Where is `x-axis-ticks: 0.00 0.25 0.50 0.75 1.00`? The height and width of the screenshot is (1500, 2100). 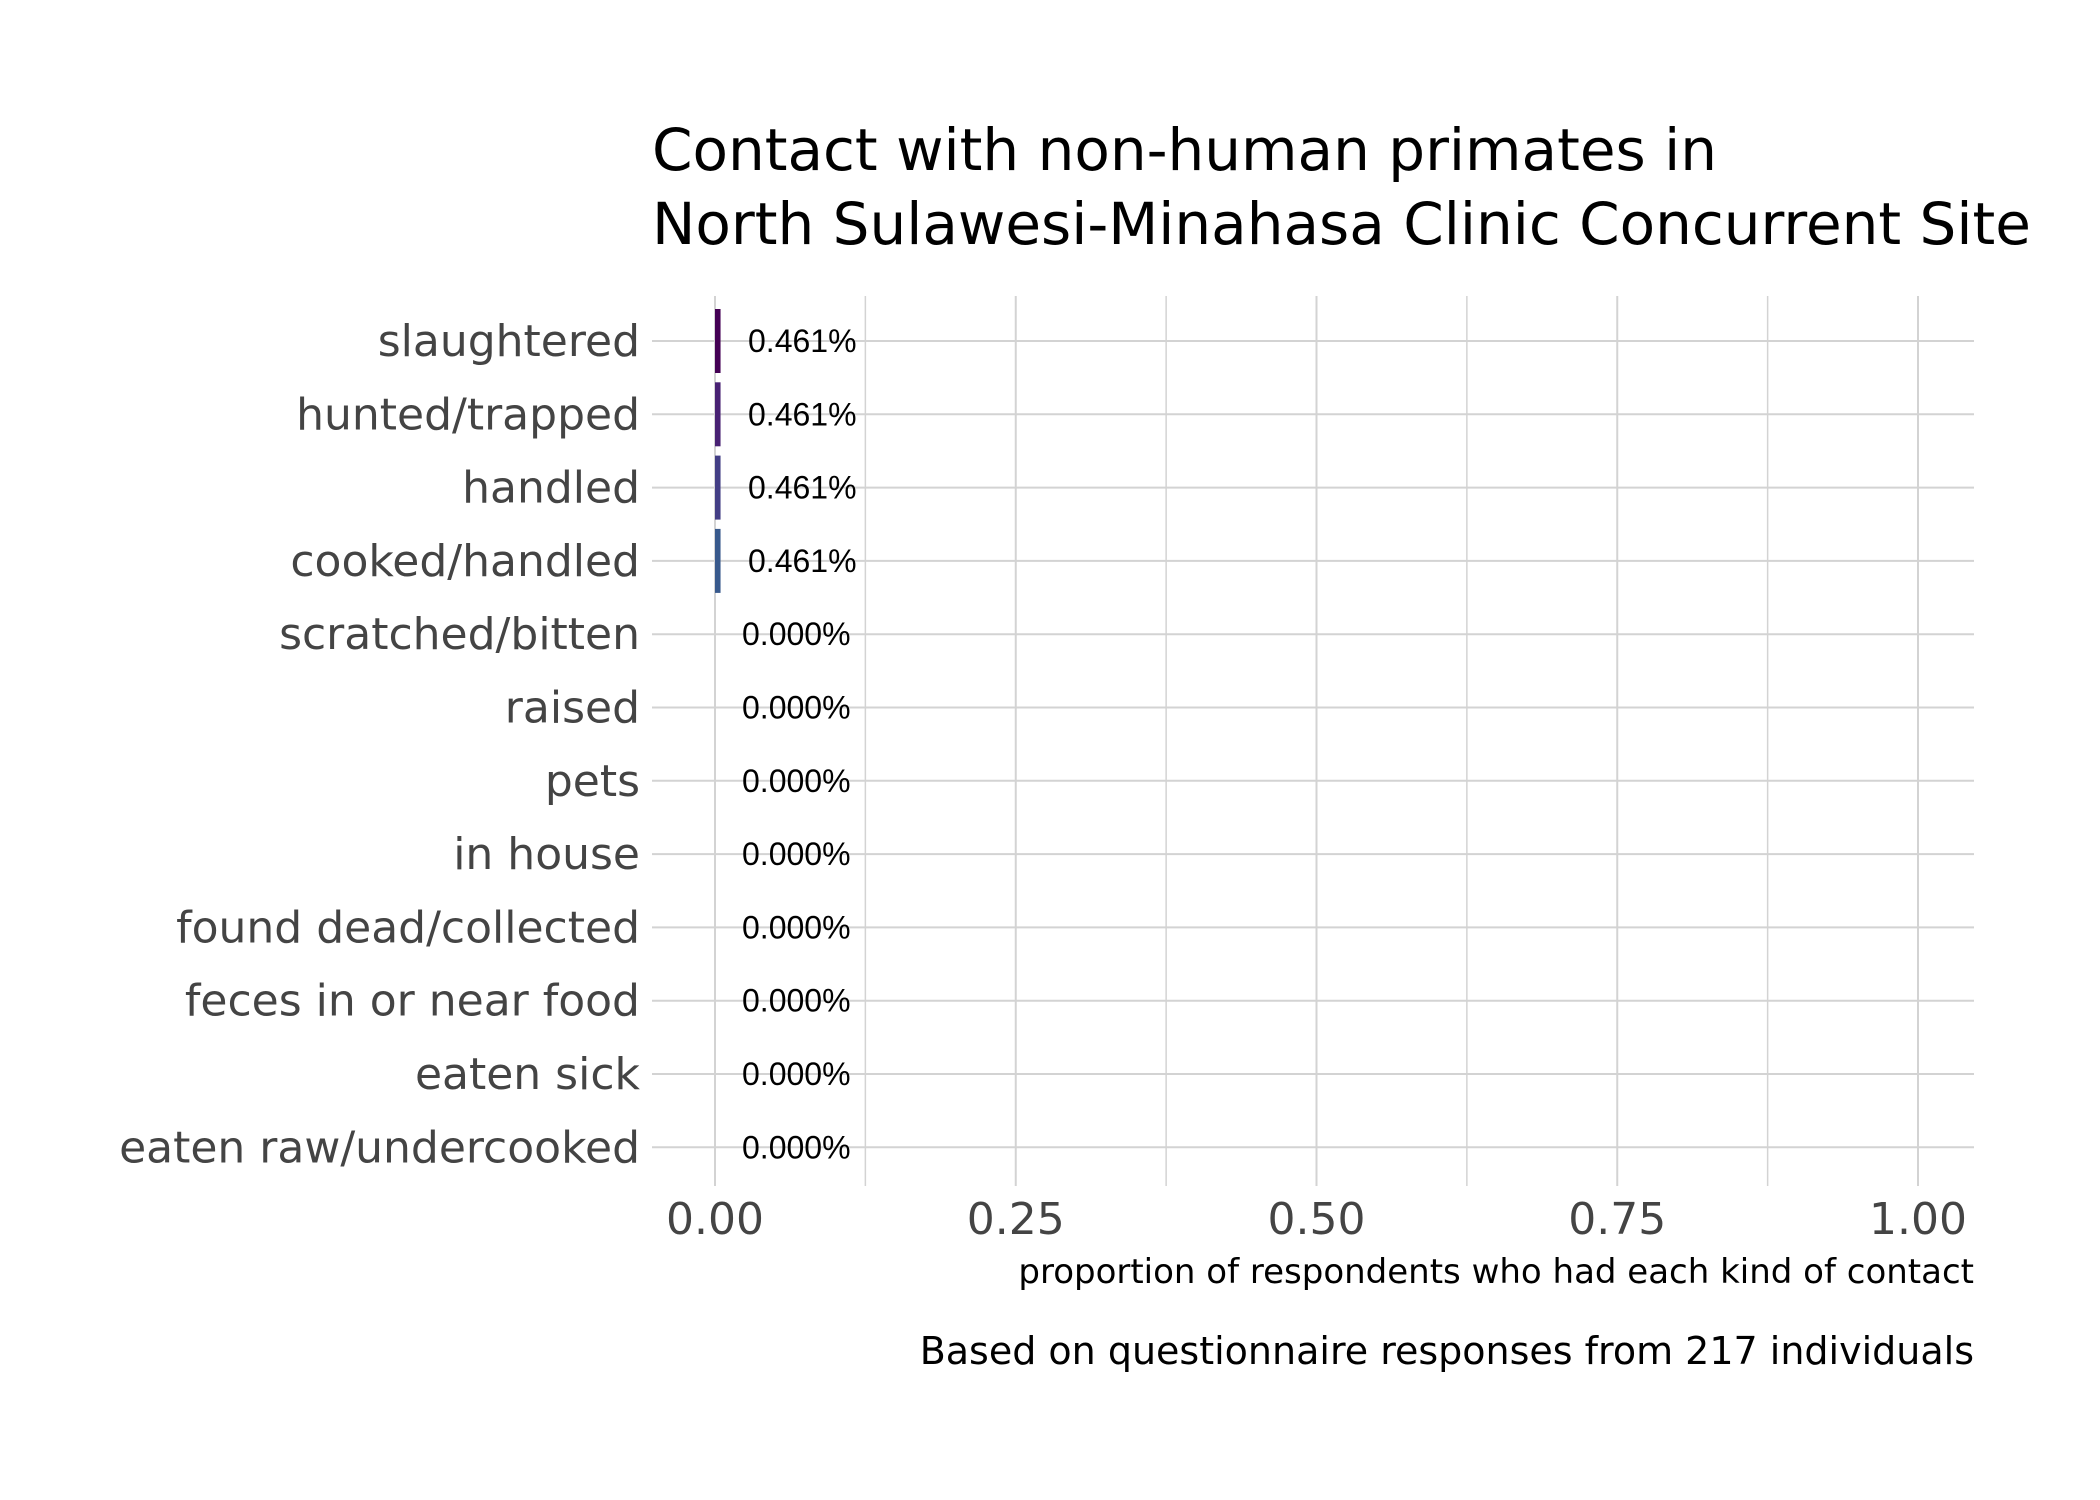
x-axis-ticks: 0.00 0.25 0.50 0.75 1.00 is located at coordinates (1316, 1219).